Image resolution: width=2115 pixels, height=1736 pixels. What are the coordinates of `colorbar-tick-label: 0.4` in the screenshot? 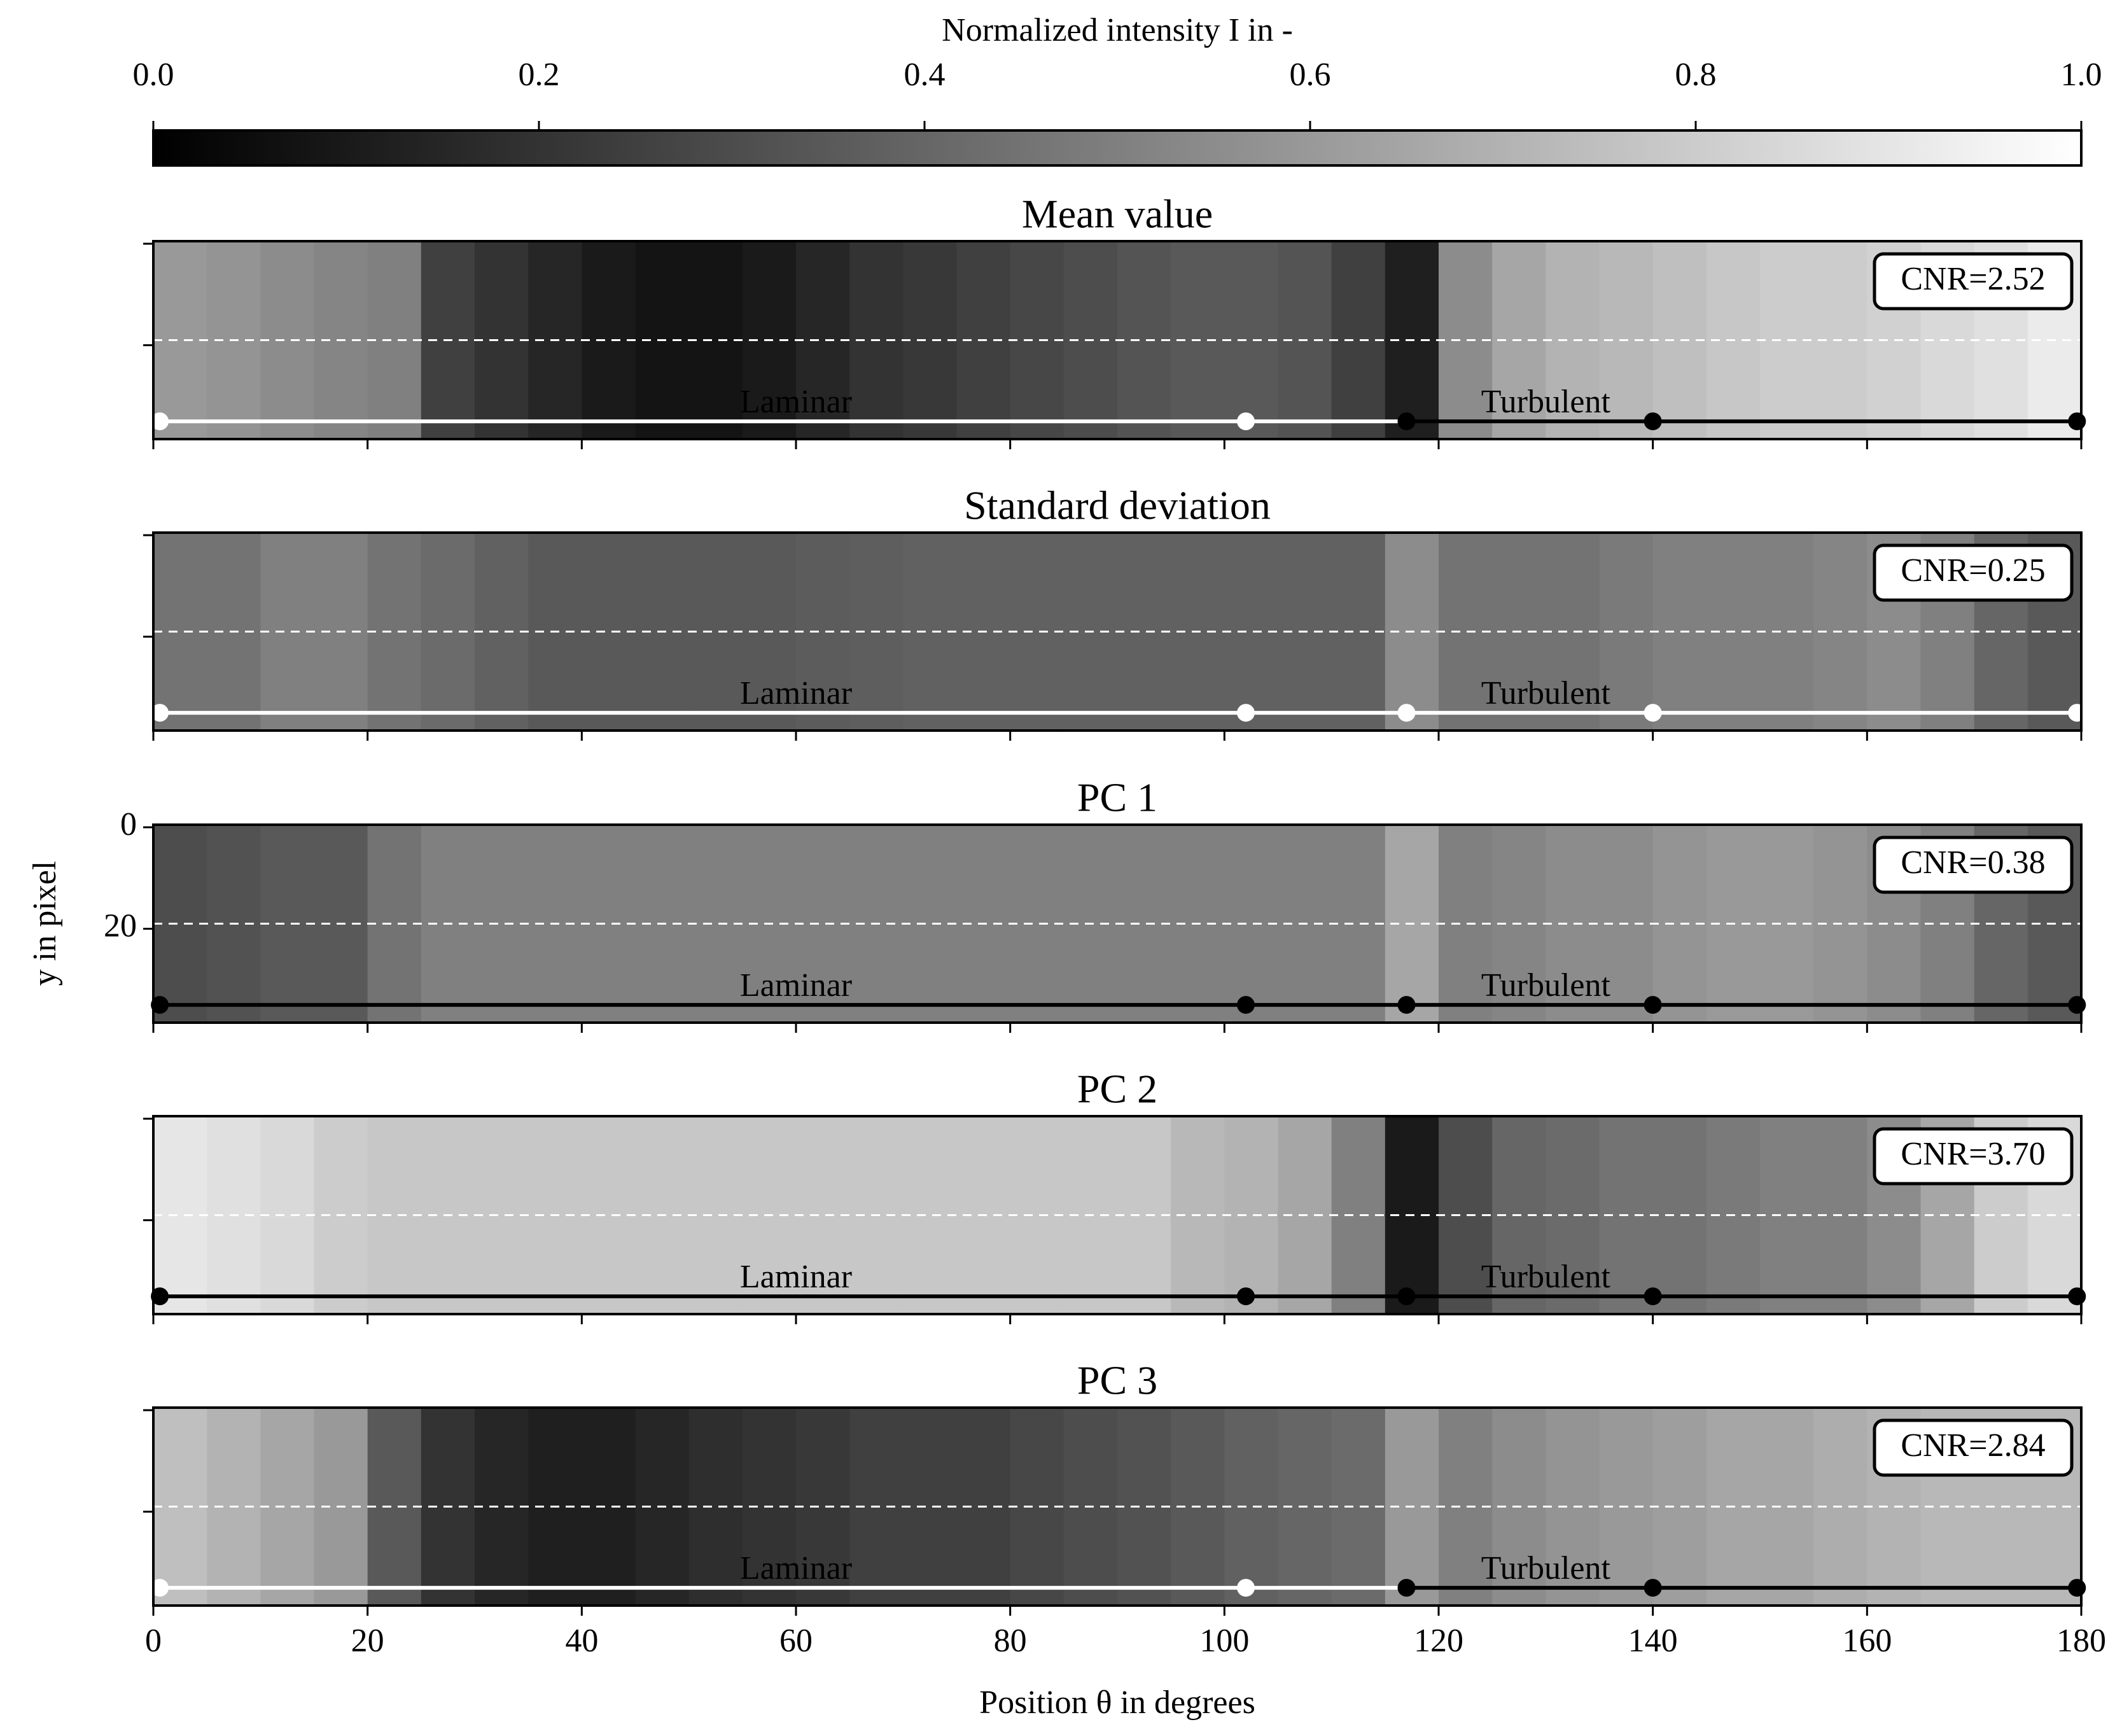 It's located at (925, 75).